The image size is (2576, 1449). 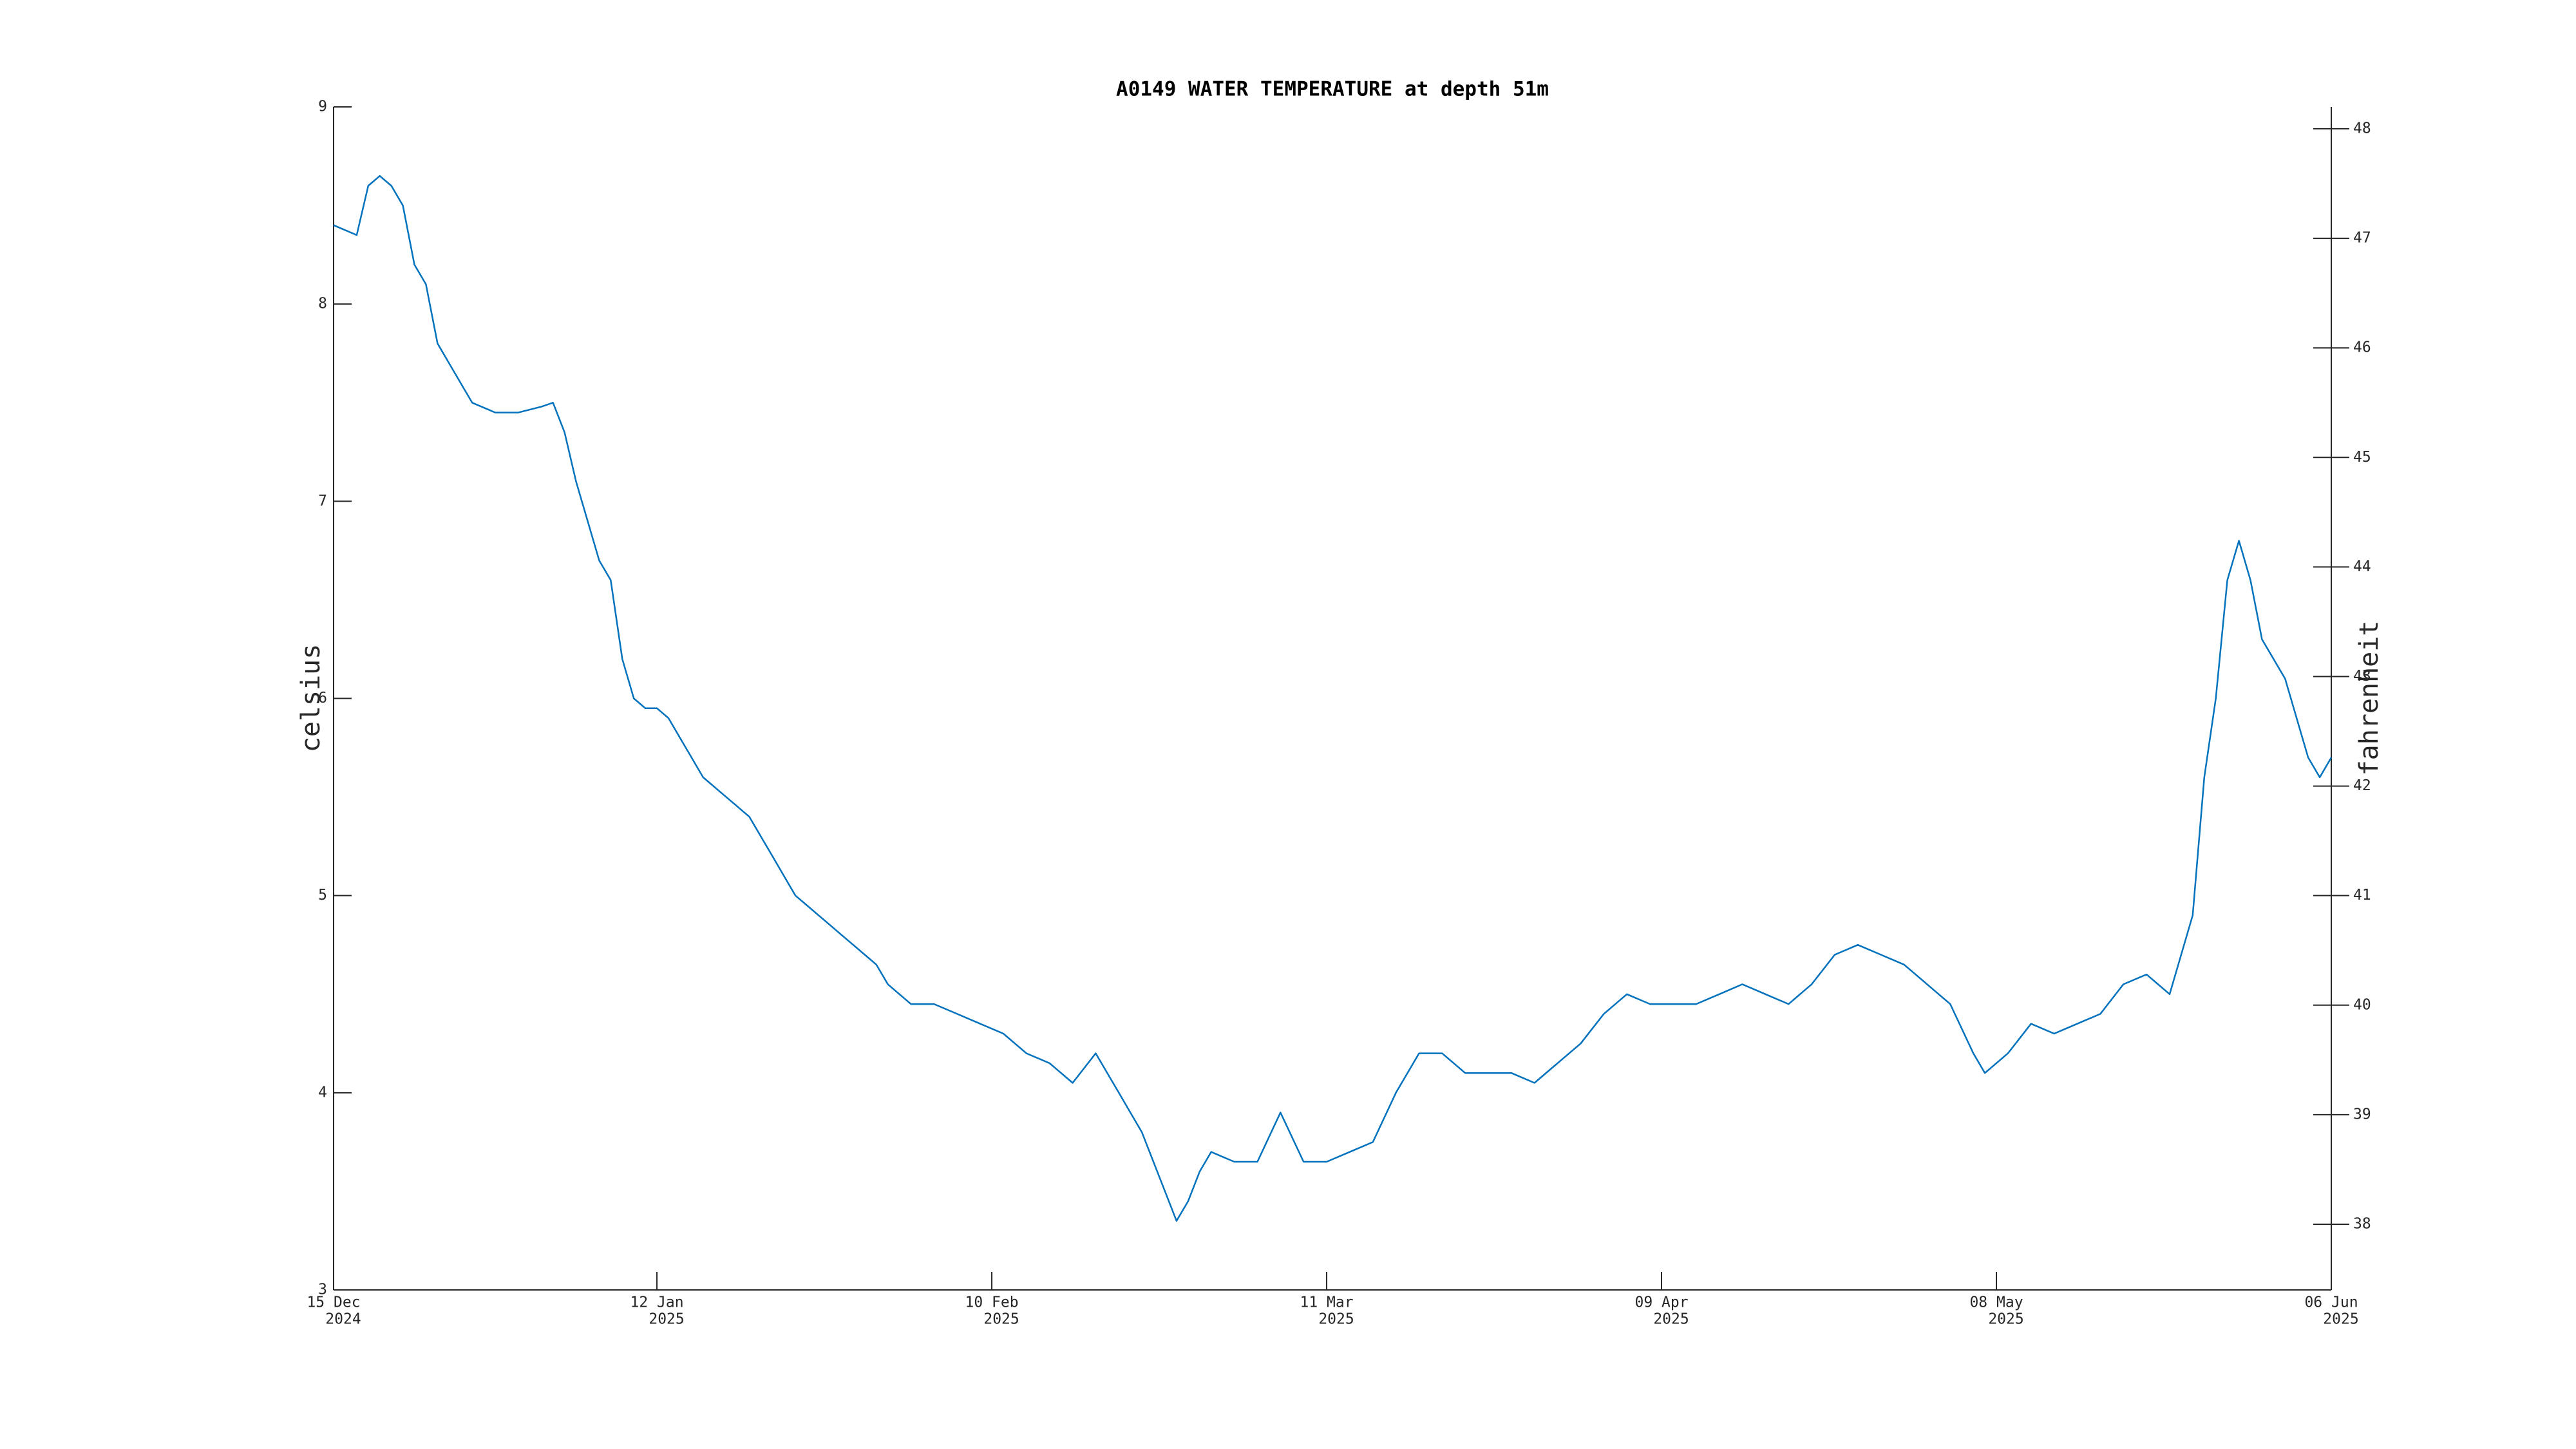 What do you see at coordinates (2362, 458) in the screenshot?
I see `y2-tick-label: 45` at bounding box center [2362, 458].